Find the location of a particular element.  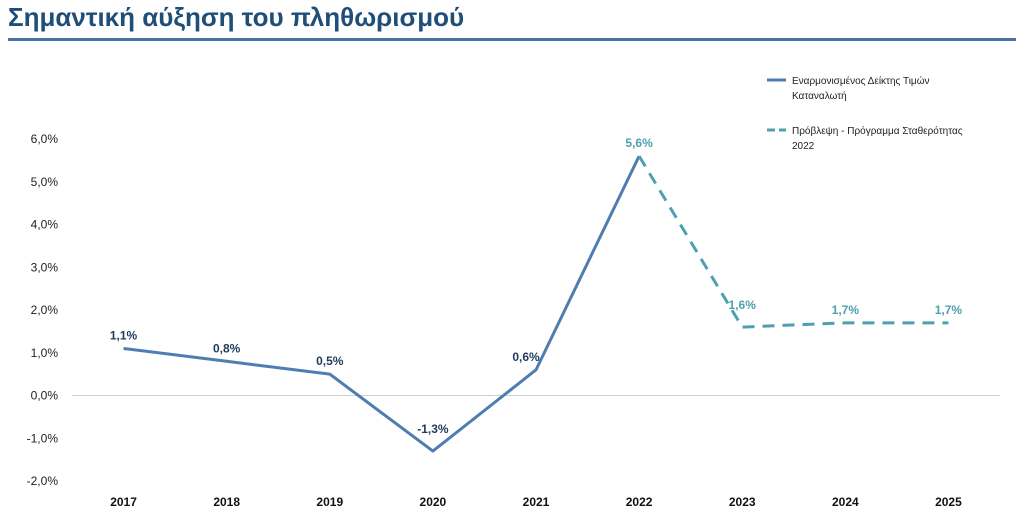

x-tick-label: 2018 is located at coordinates (226, 502).